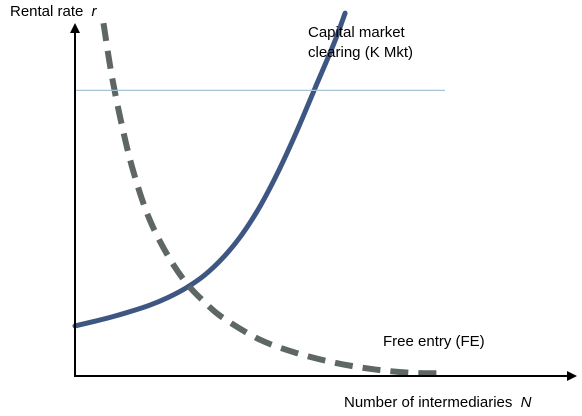 The image size is (582, 416). Describe the element at coordinates (95, 11) in the screenshot. I see `y-axis-symbol: r` at that location.